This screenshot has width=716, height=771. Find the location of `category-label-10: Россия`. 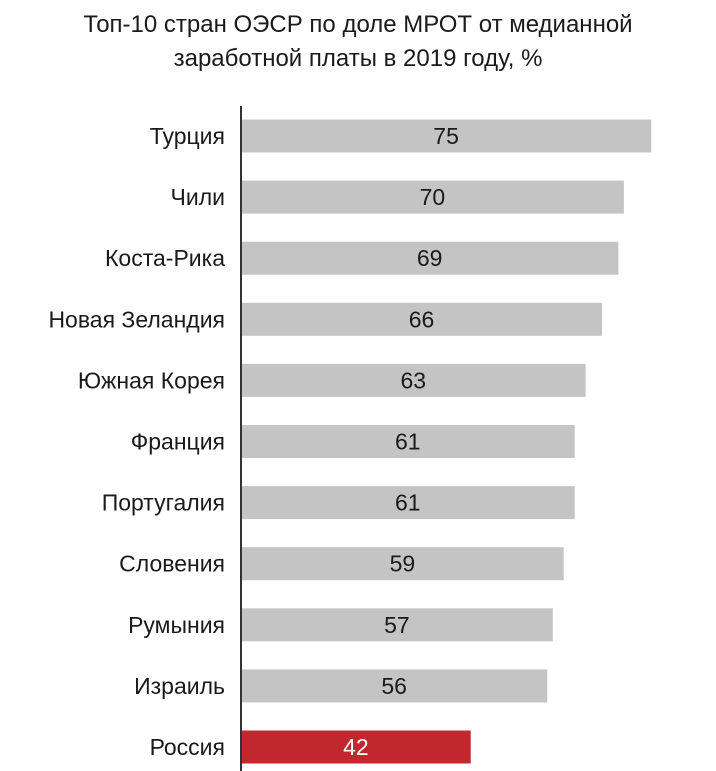

category-label-10: Россия is located at coordinates (187, 747).